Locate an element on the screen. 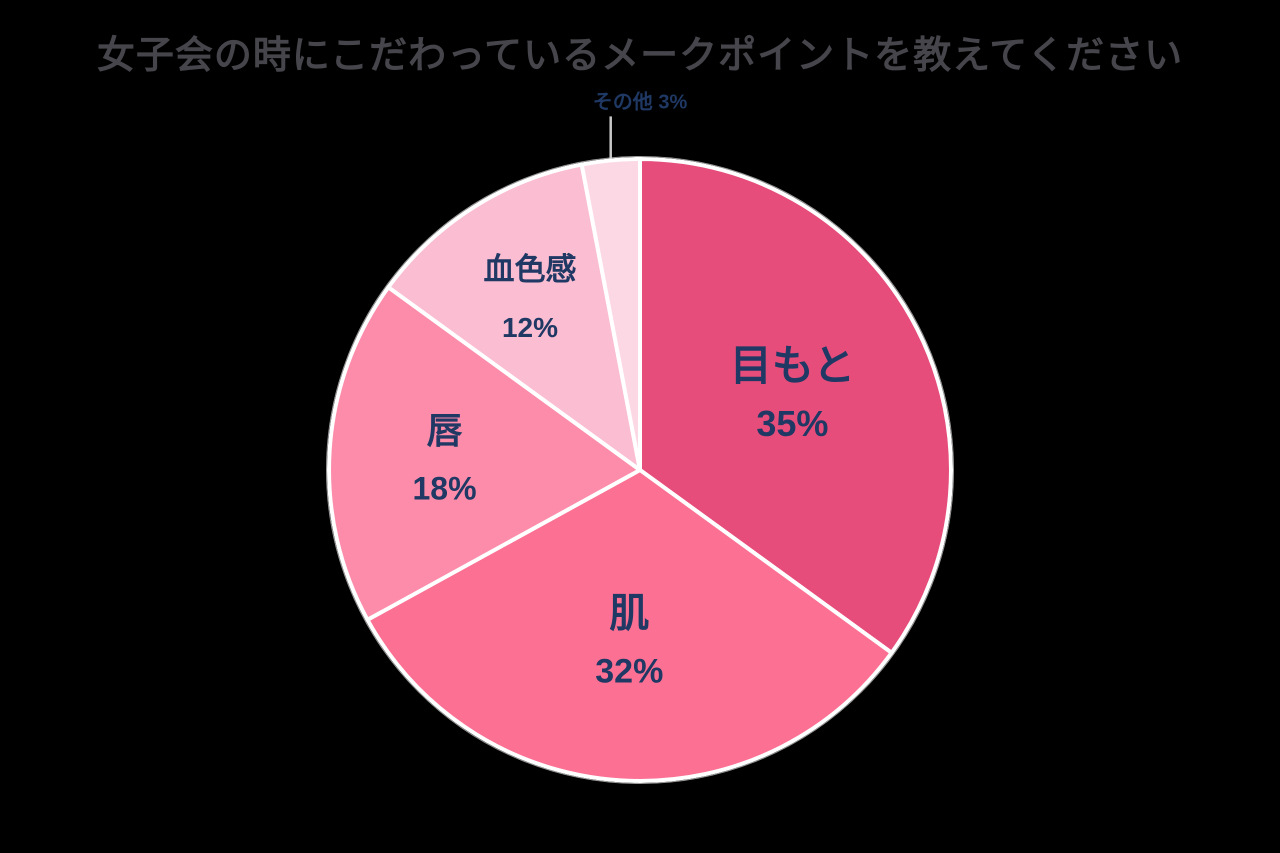 This screenshot has height=853, width=1280. slice-label-other: その他 3% is located at coordinates (640, 101).